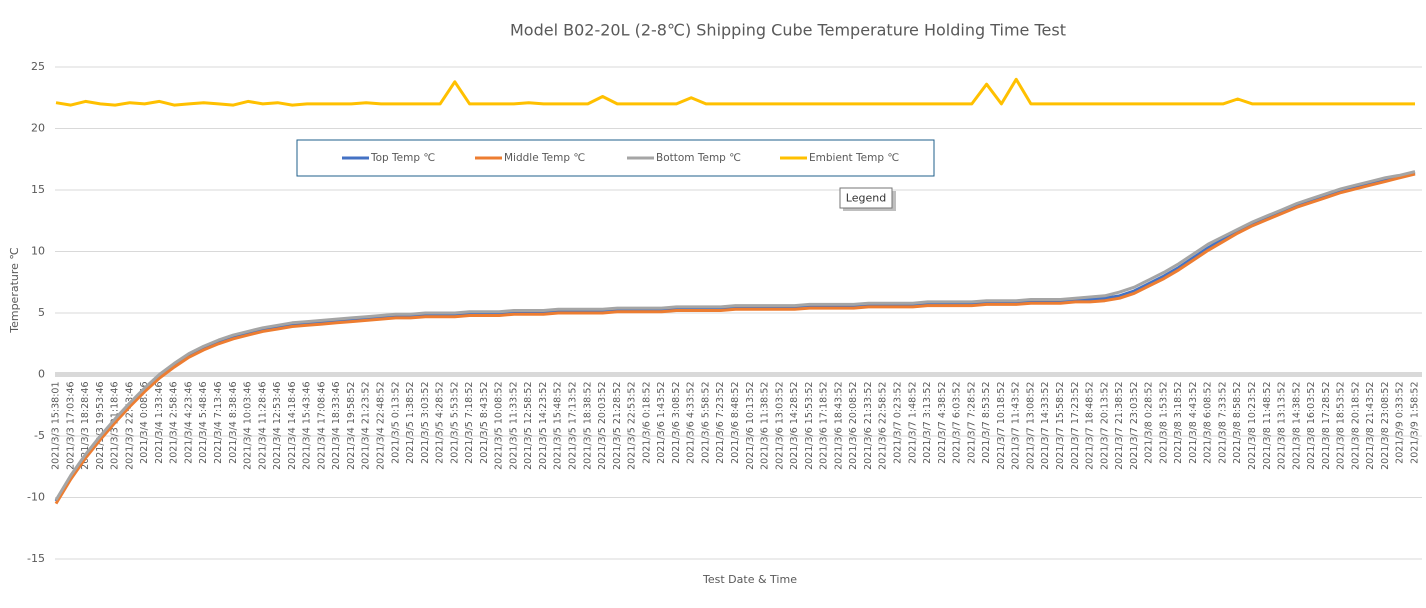 Image resolution: width=1426 pixels, height=608 pixels. What do you see at coordinates (942, 423) in the screenshot?
I see `x-tick-label: 2021/3/7 4:38:52` at bounding box center [942, 423].